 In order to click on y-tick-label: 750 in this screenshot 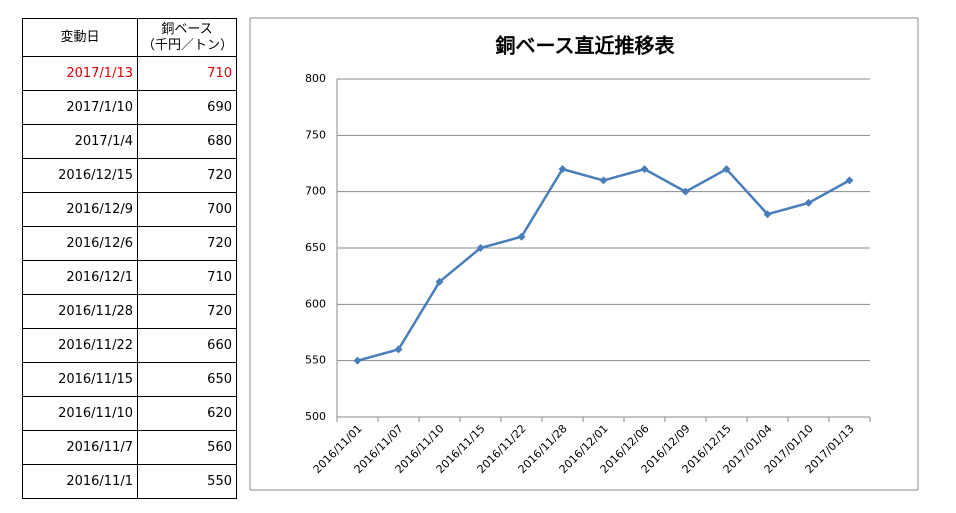, I will do `click(315, 134)`.